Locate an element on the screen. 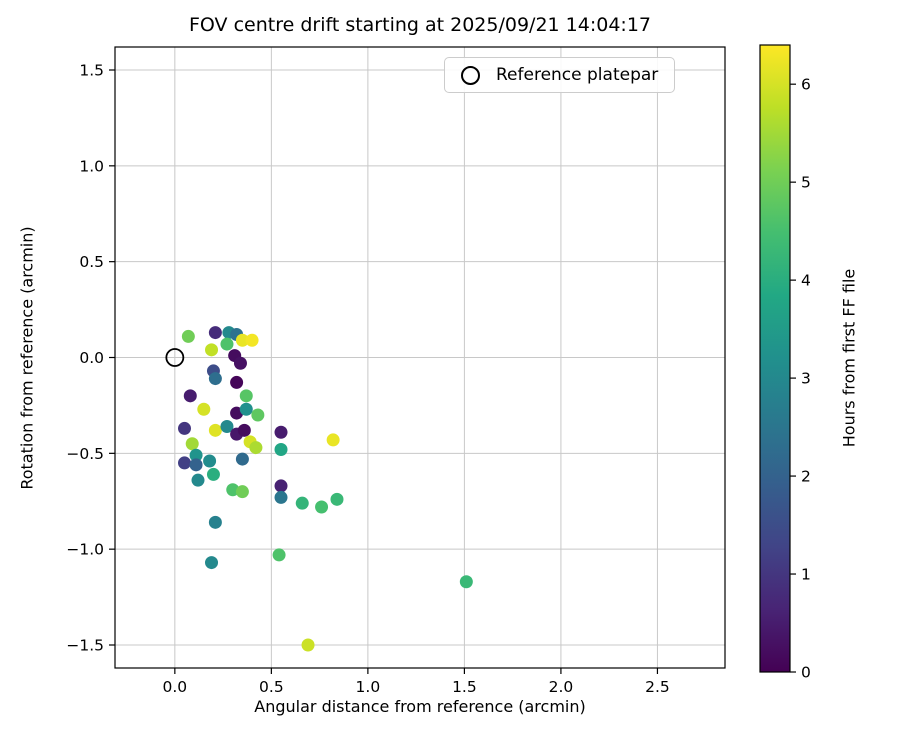 This screenshot has height=750, width=900. y-axis-ticks: −1.5 −1.0 −0.5 0.0 0.5 1.0 1.5 is located at coordinates (90, 358).